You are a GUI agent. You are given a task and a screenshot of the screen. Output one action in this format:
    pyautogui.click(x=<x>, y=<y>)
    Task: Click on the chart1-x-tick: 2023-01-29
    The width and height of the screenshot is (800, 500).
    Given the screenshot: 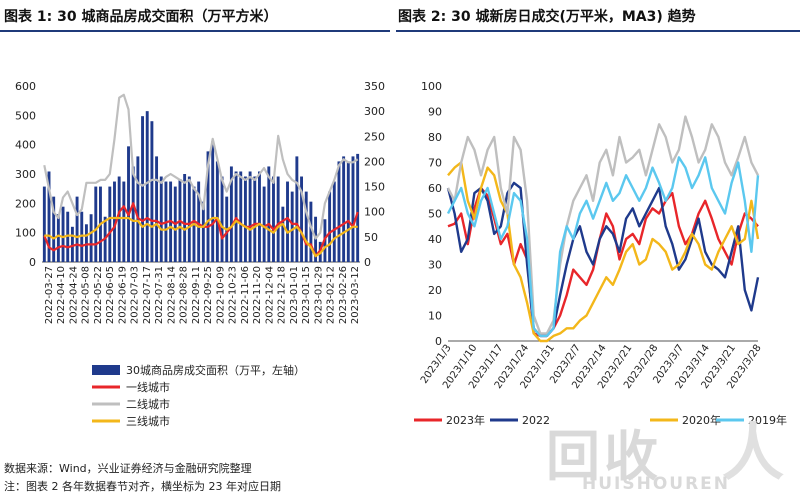 What is the action you would take?
    pyautogui.click(x=318, y=295)
    